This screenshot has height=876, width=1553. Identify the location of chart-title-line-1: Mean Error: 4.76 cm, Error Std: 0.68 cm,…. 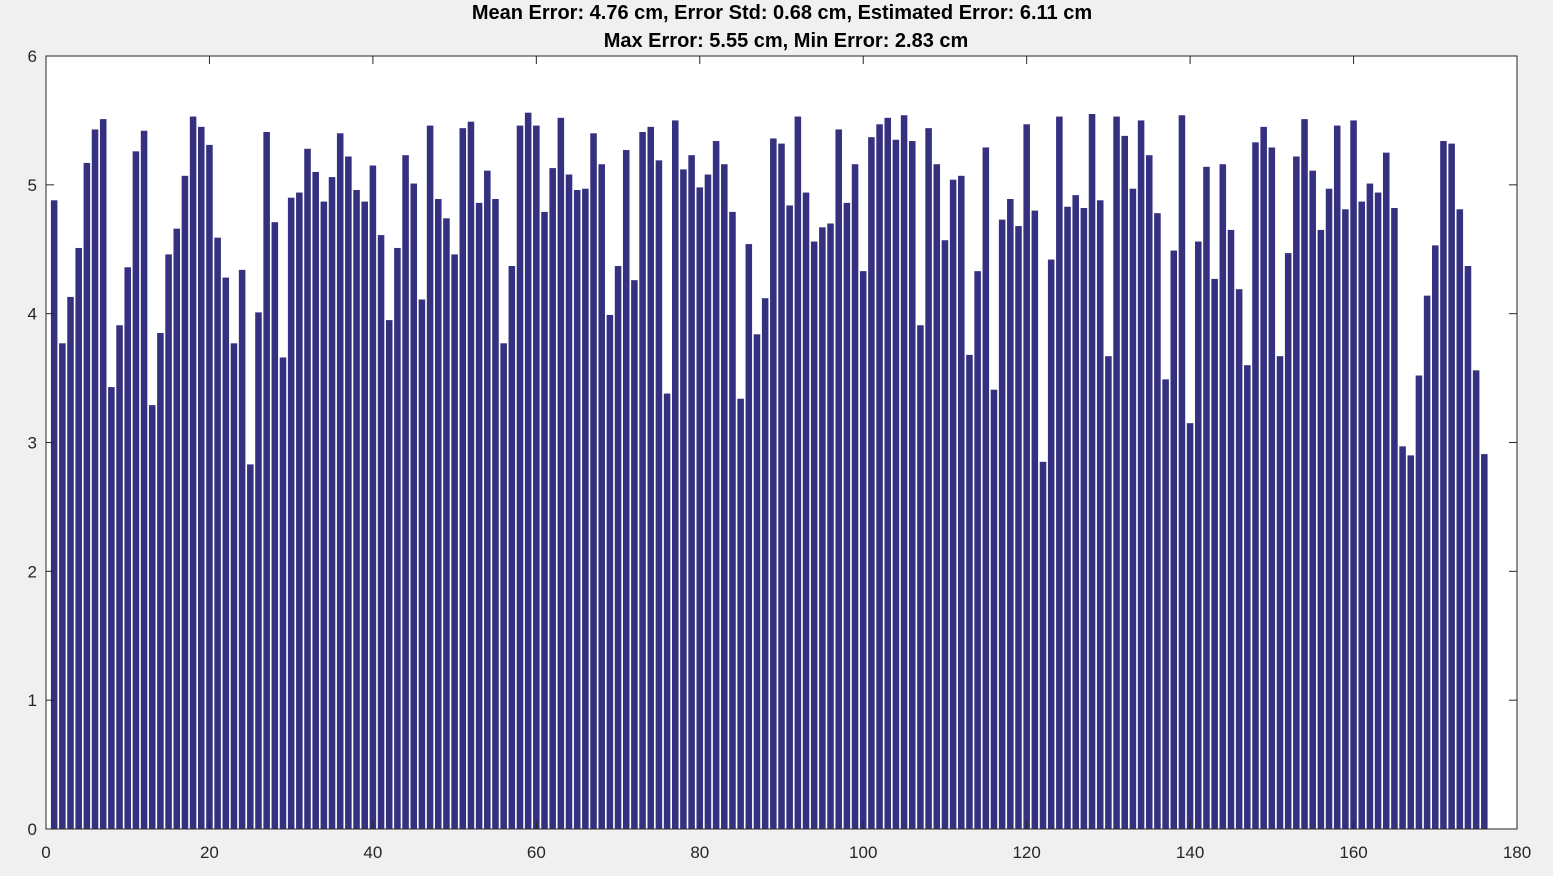
(782, 13).